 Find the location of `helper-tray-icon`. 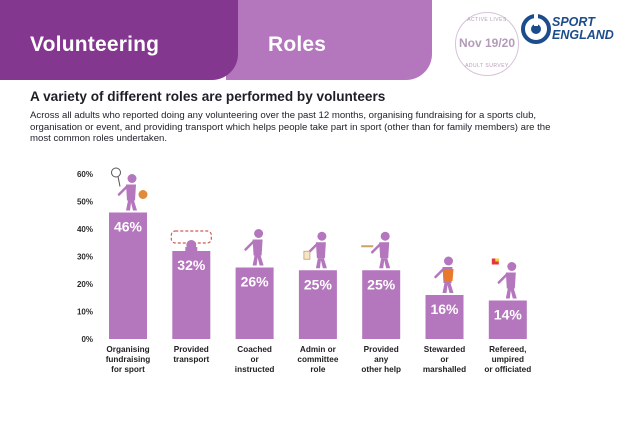

helper-tray-icon is located at coordinates (376, 250).